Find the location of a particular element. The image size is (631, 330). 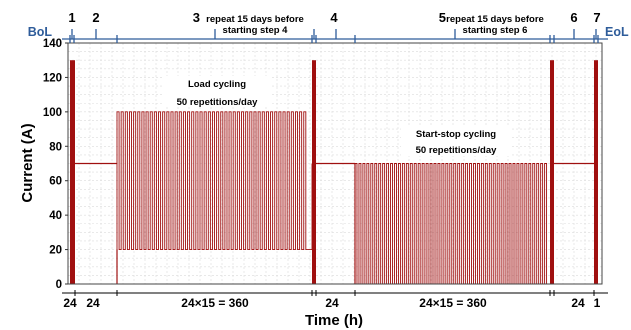

y-tick-label: 60 is located at coordinates (55, 182).